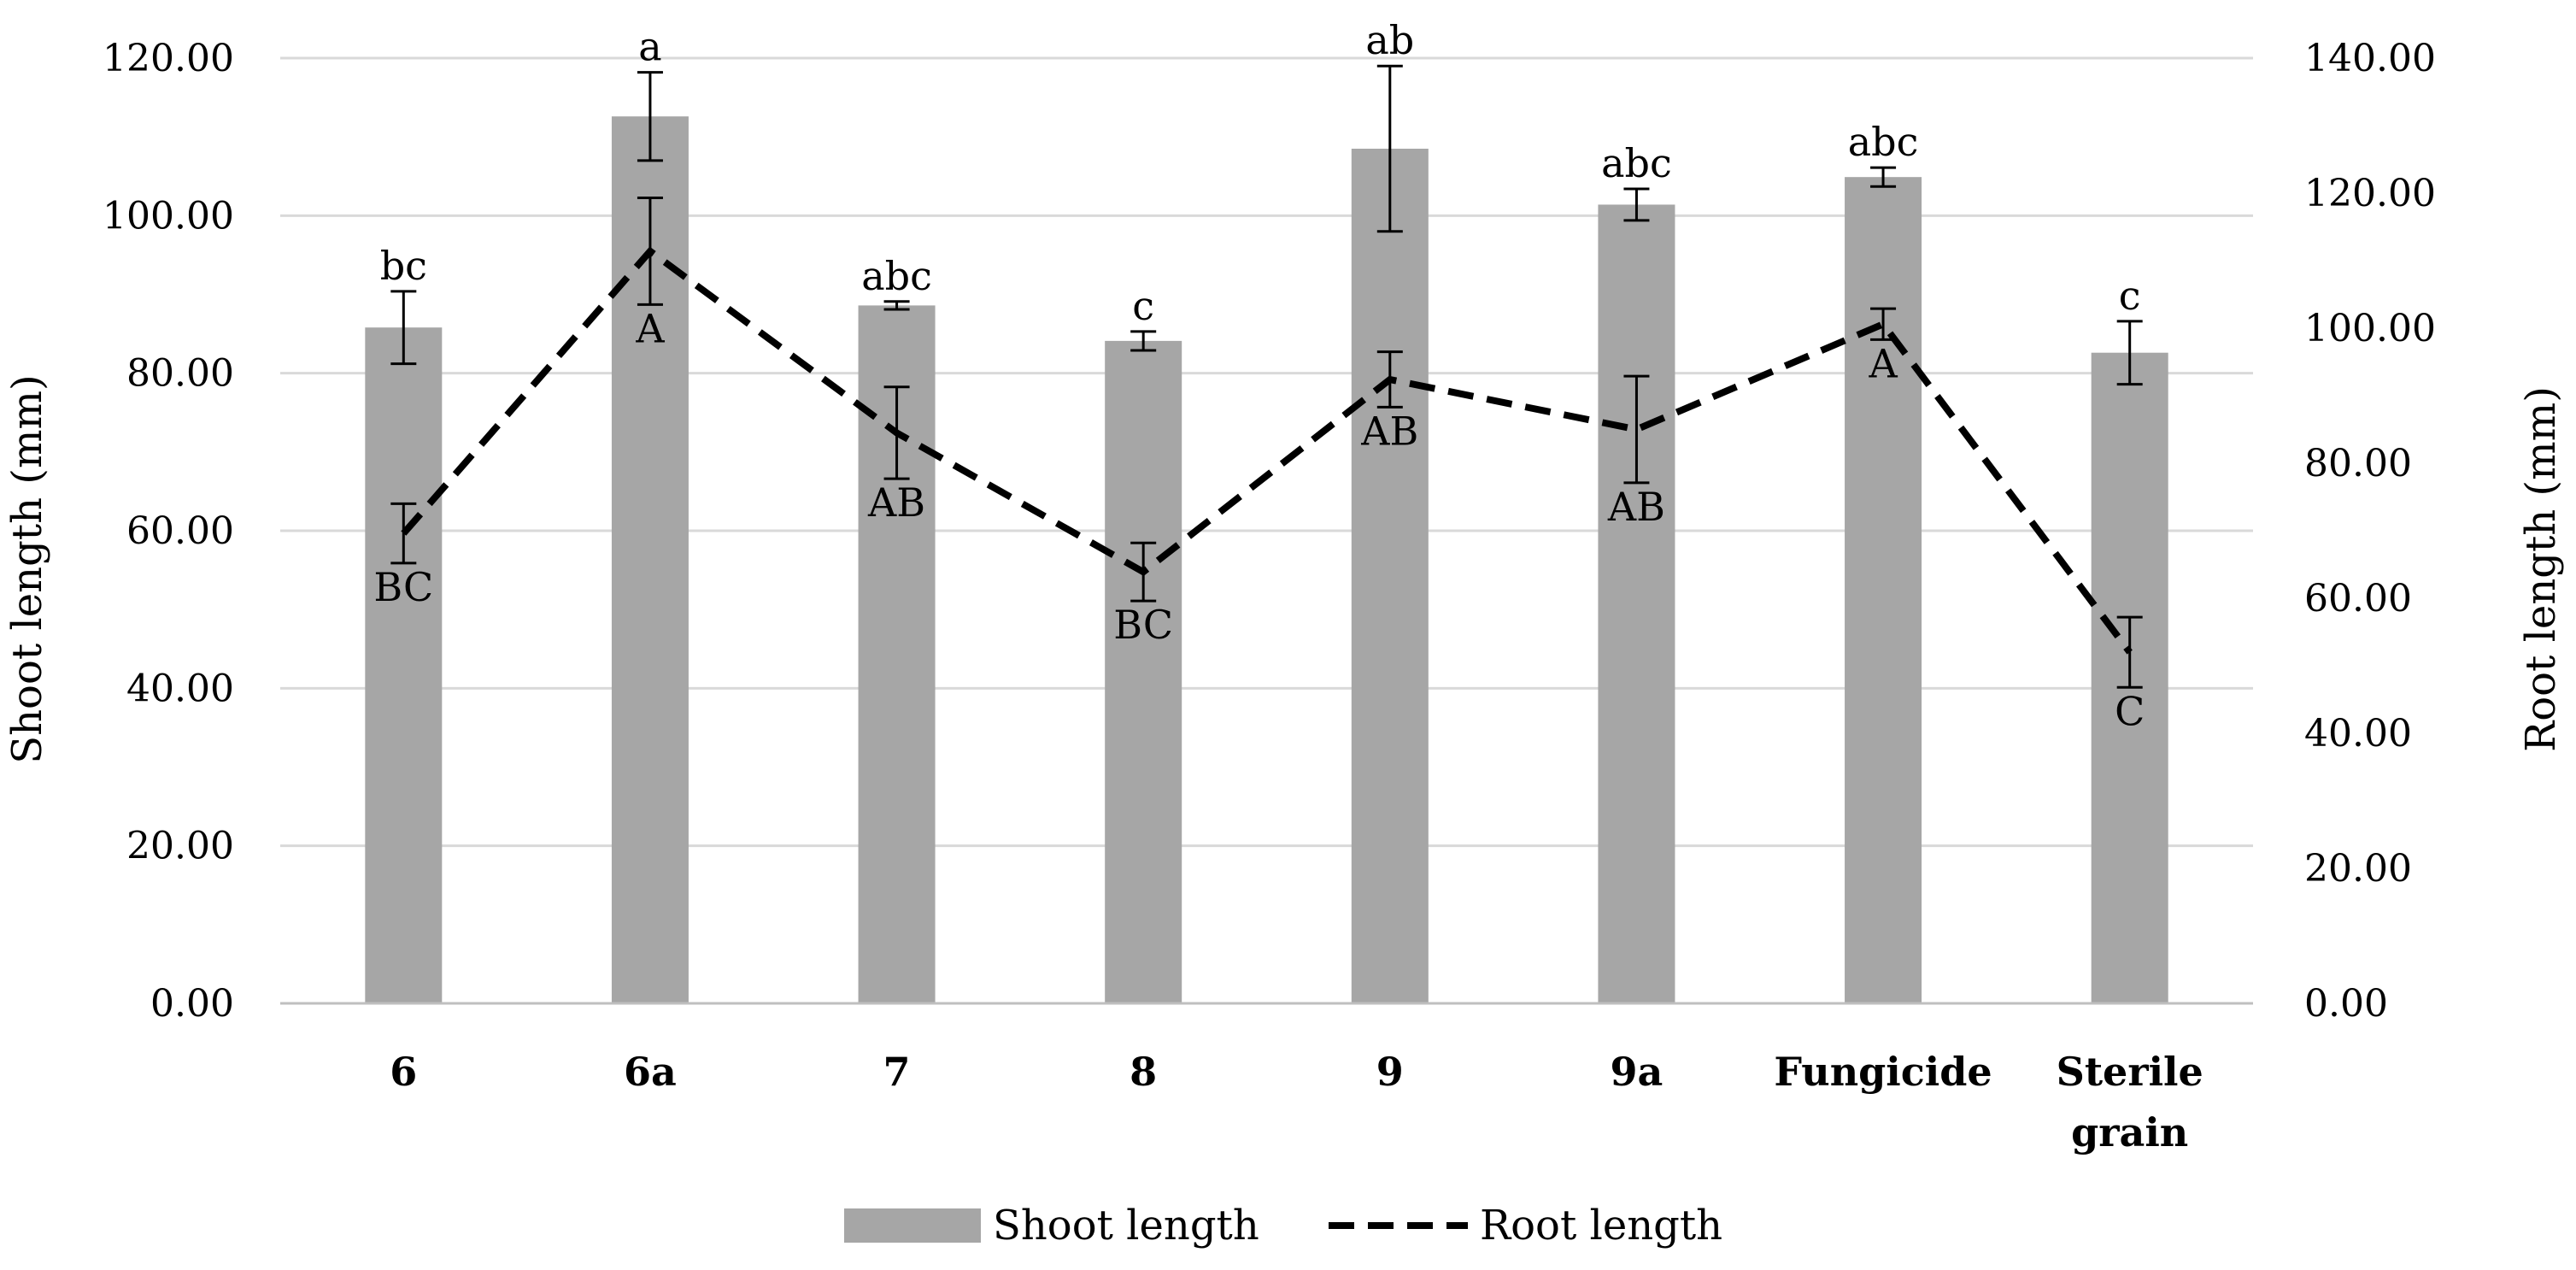 The height and width of the screenshot is (1270, 2576). I want to click on x-tick-label: grain, so click(2129, 1132).